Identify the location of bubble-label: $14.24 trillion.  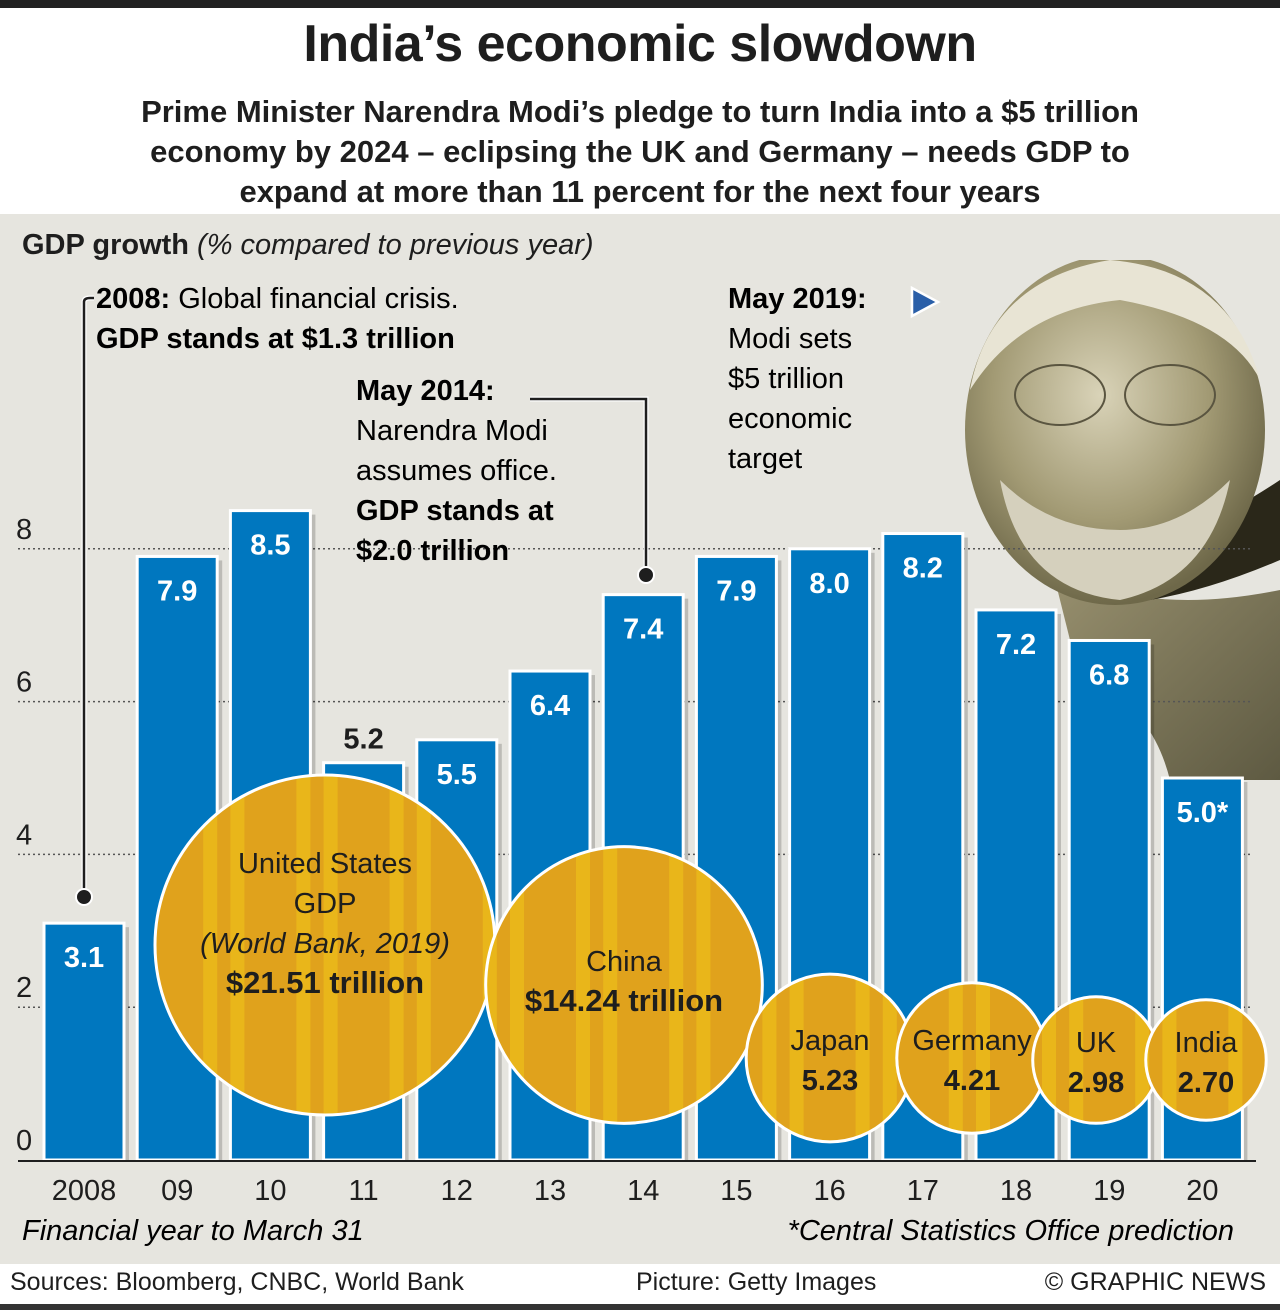
(624, 1000).